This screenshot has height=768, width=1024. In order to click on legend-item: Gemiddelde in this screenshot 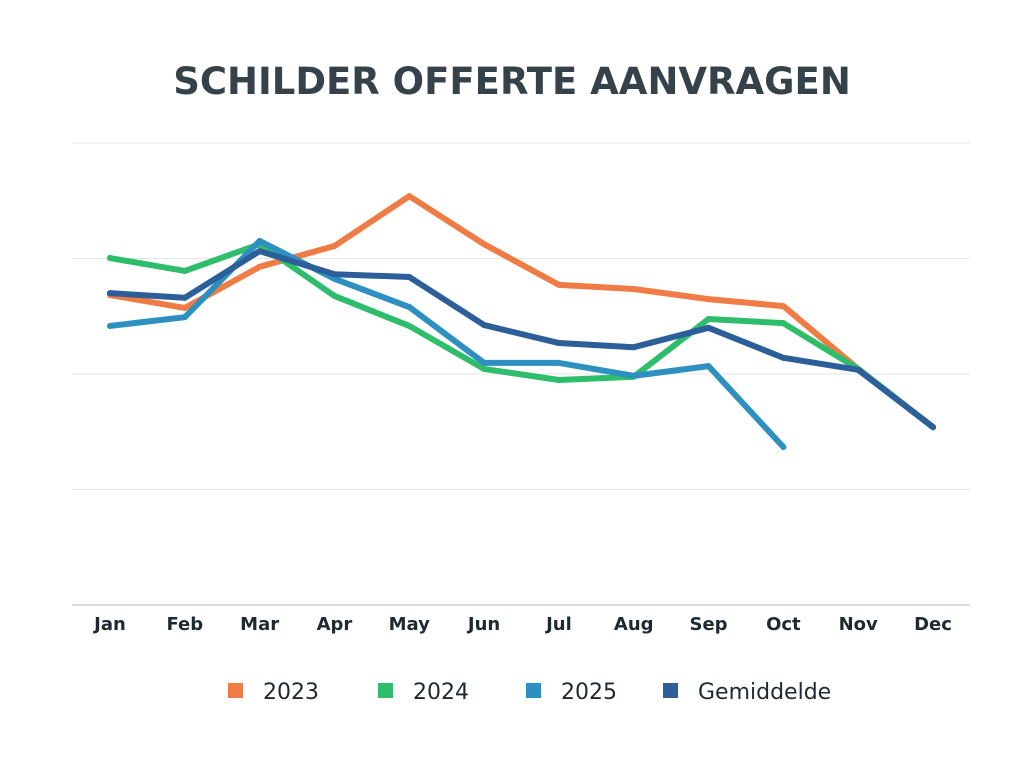, I will do `click(747, 692)`.